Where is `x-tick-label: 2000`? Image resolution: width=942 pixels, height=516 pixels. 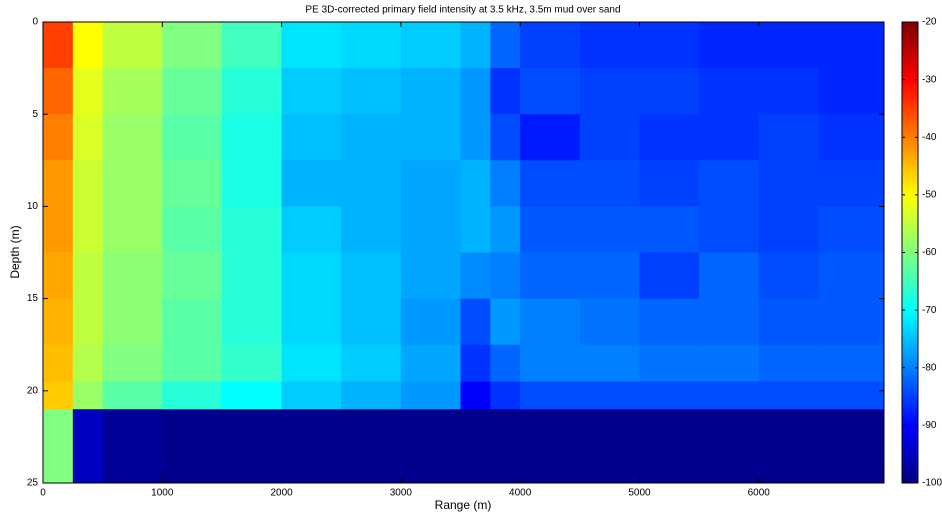 x-tick-label: 2000 is located at coordinates (281, 493).